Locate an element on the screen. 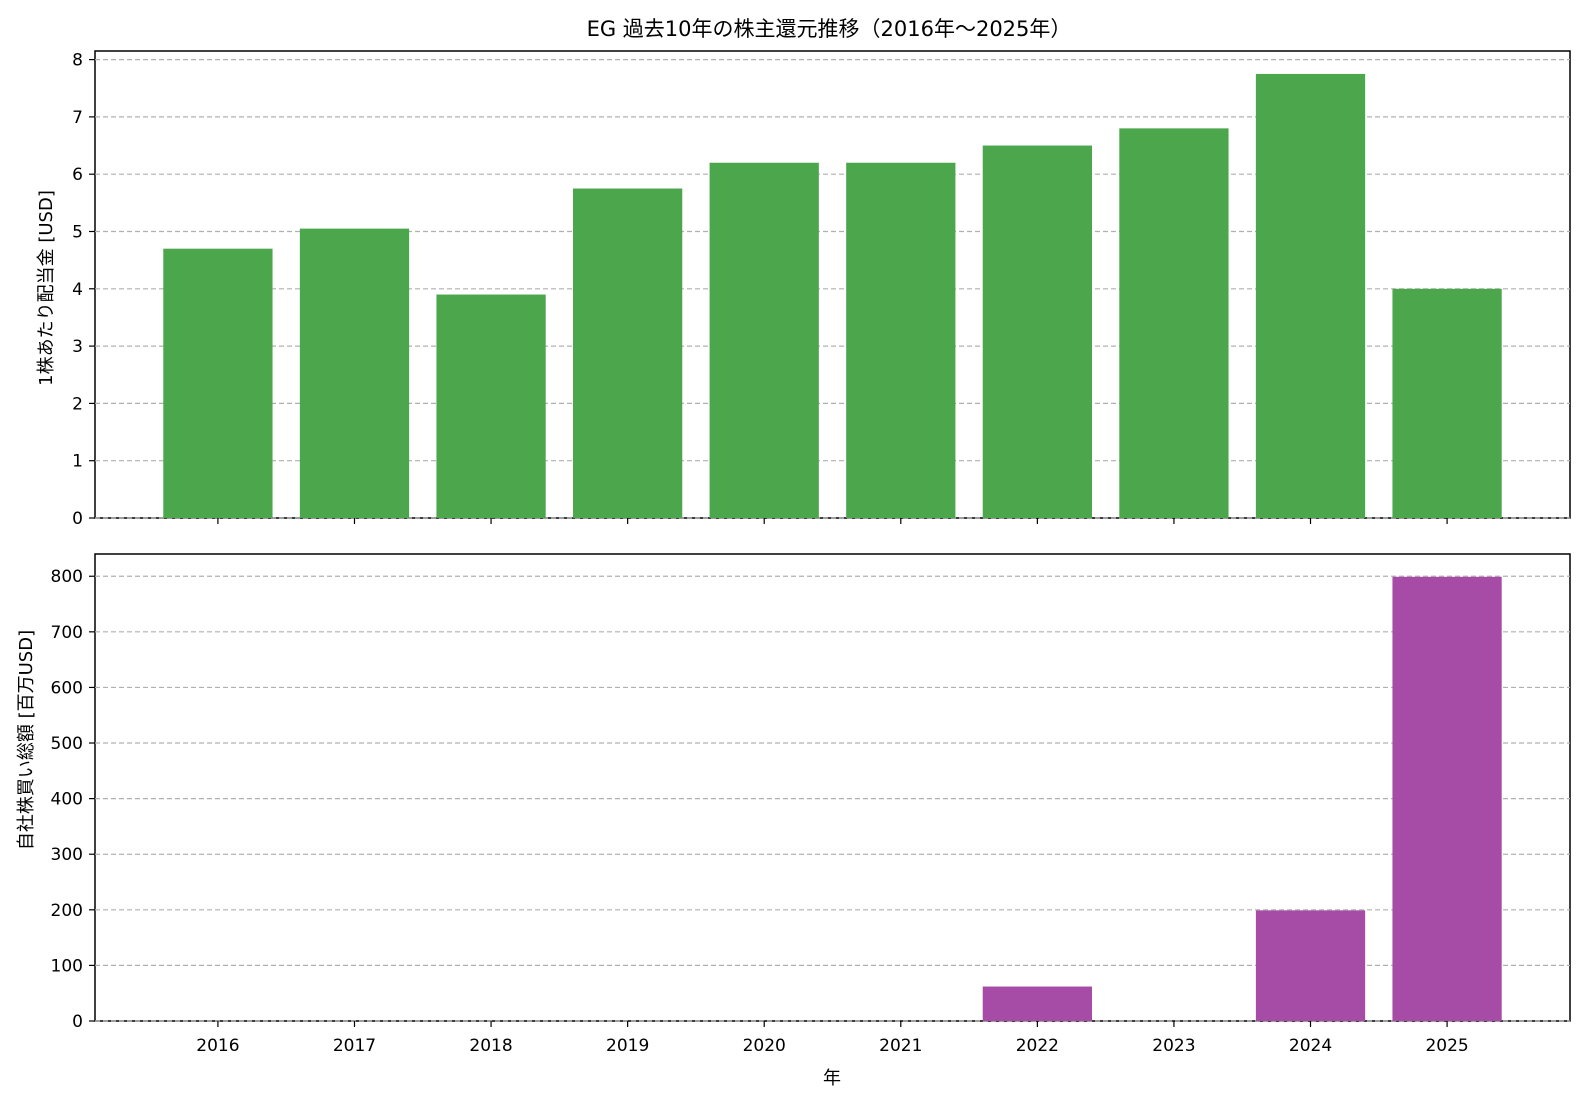  dividend-y-tick-label: 3 is located at coordinates (77, 347).